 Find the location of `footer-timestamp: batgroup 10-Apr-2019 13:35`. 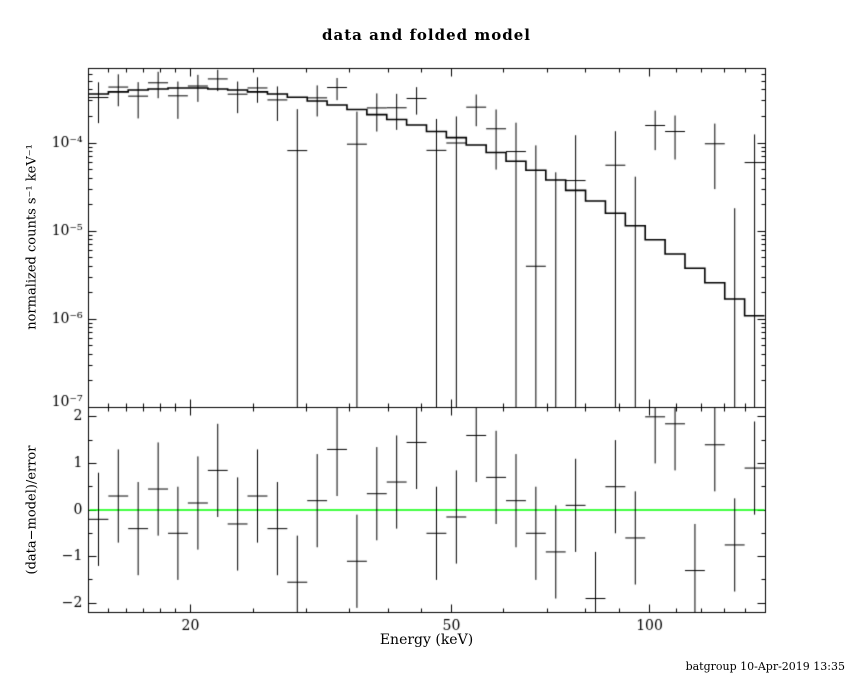

footer-timestamp: batgroup 10-Apr-2019 13:35 is located at coordinates (765, 666).